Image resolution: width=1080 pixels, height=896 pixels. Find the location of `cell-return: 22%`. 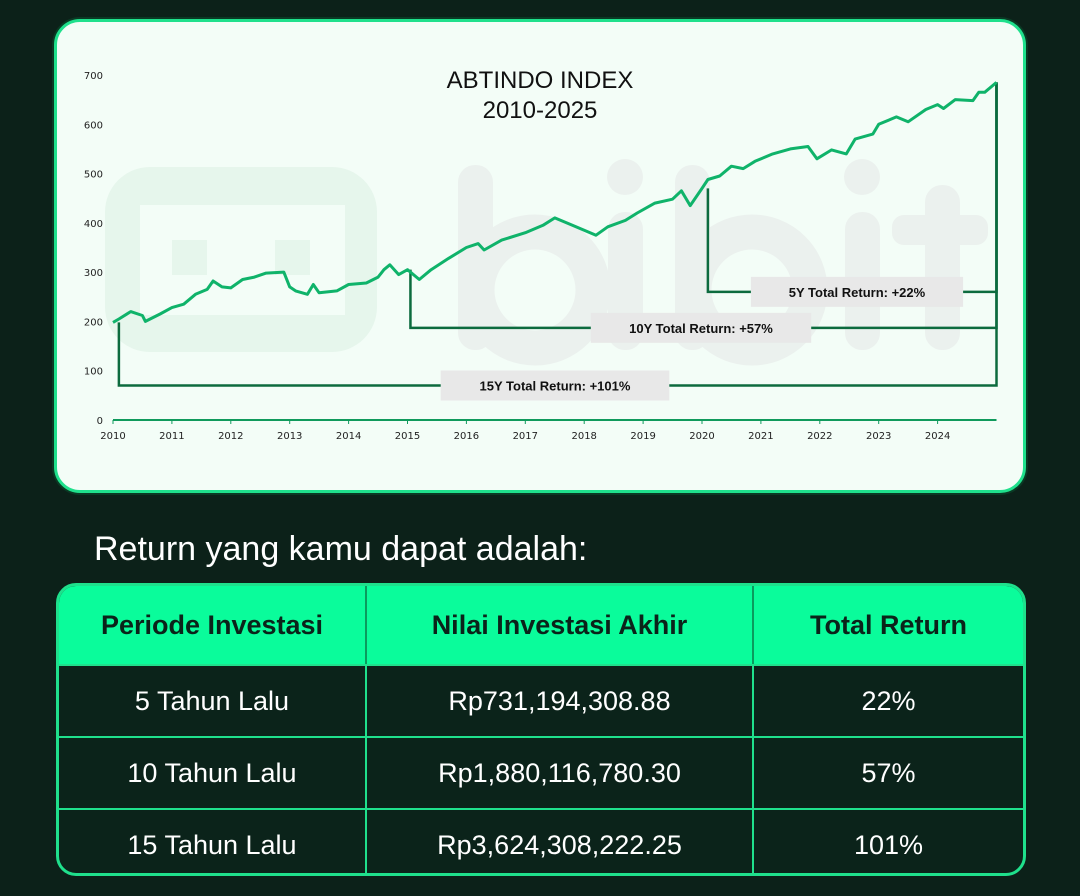

cell-return: 22% is located at coordinates (887, 701).